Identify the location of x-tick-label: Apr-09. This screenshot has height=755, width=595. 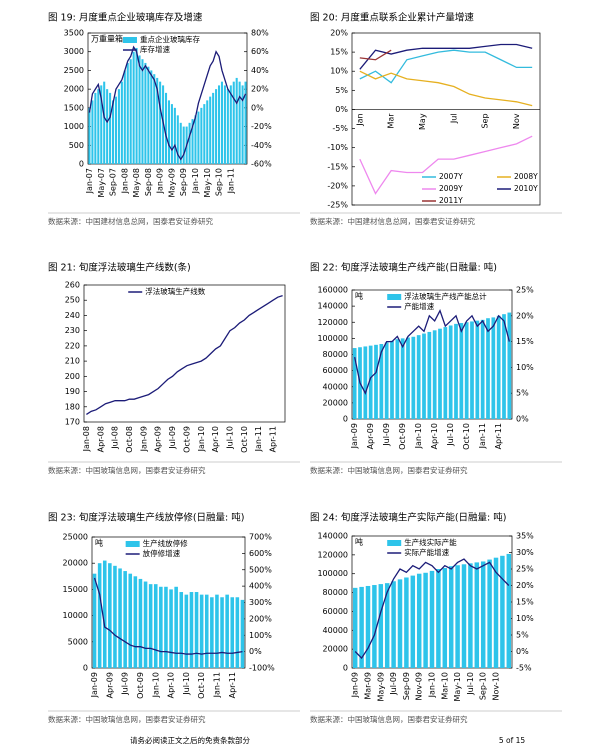
(158, 439).